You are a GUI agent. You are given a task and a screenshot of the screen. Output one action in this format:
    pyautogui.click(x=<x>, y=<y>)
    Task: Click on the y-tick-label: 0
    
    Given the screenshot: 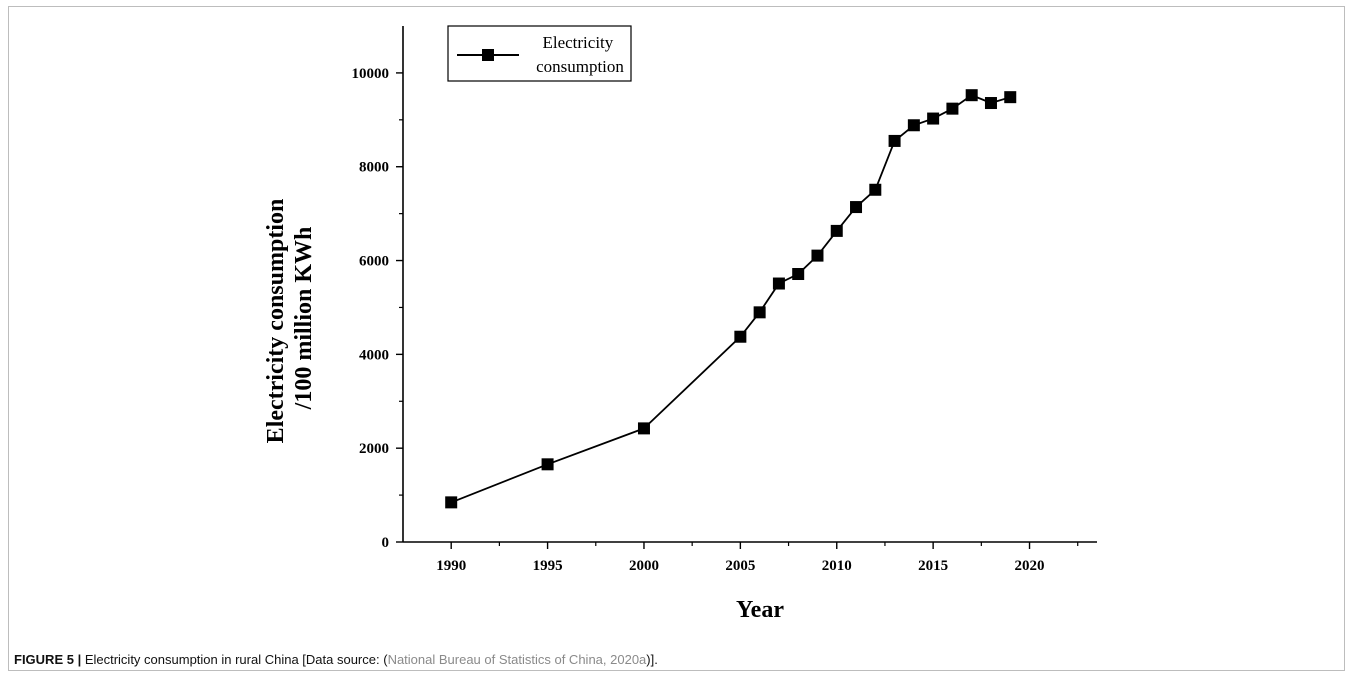 What is the action you would take?
    pyautogui.click(x=386, y=543)
    